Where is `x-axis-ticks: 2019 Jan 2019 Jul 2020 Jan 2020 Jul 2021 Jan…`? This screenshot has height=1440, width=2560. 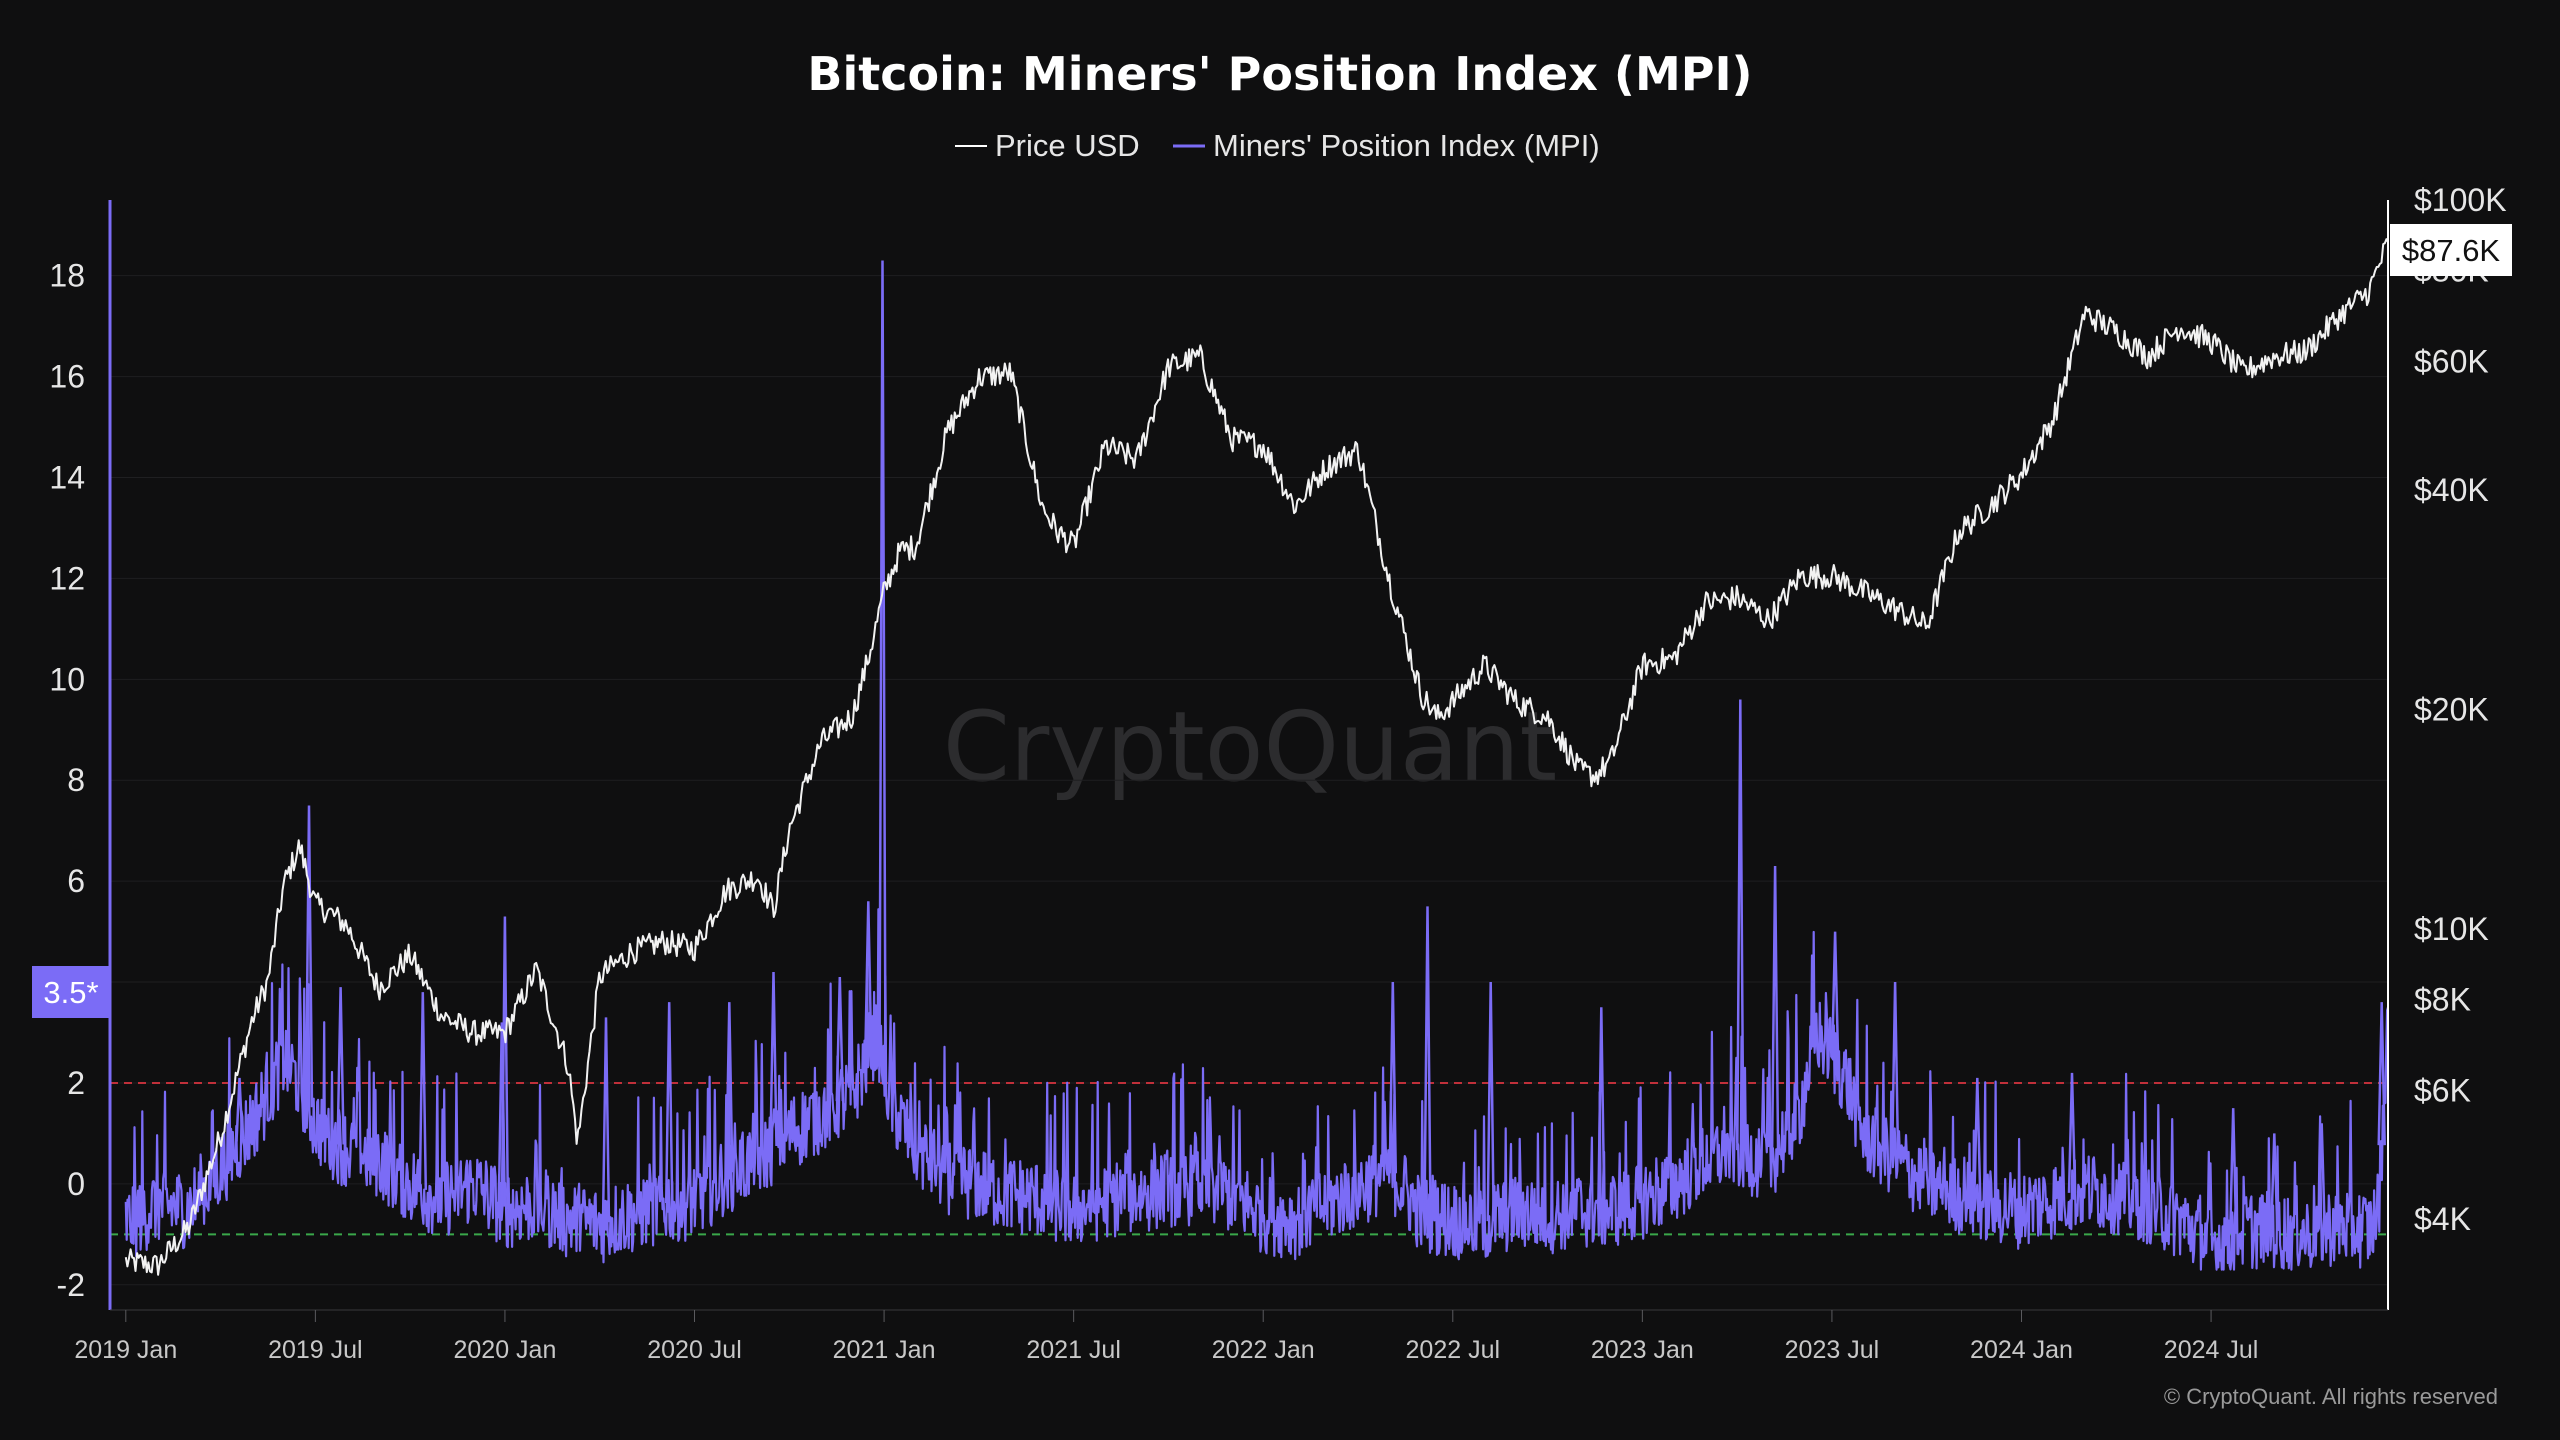 x-axis-ticks: 2019 Jan 2019 Jul 2020 Jan 2020 Jul 2021 Jan… is located at coordinates (1166, 1337).